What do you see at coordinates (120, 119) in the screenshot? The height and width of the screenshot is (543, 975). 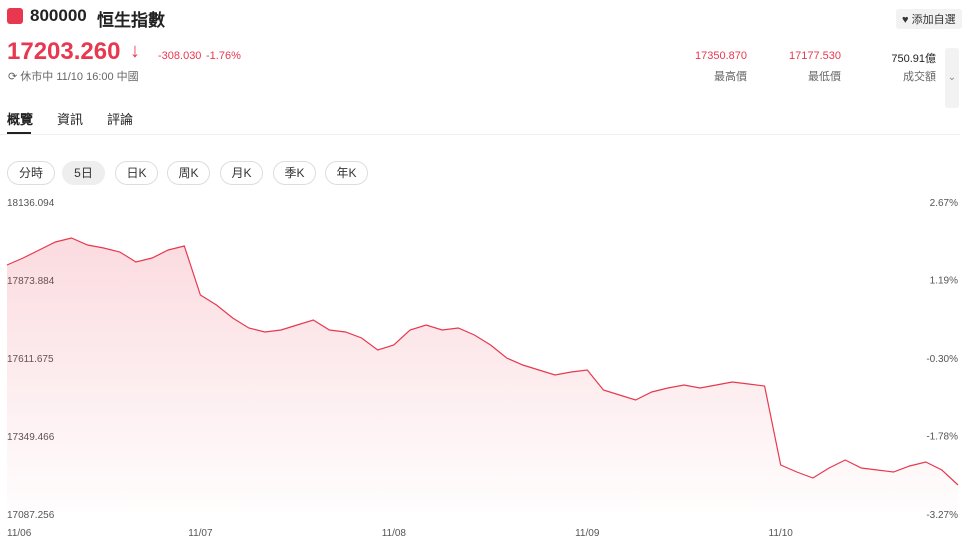 I see `tab: 評論` at bounding box center [120, 119].